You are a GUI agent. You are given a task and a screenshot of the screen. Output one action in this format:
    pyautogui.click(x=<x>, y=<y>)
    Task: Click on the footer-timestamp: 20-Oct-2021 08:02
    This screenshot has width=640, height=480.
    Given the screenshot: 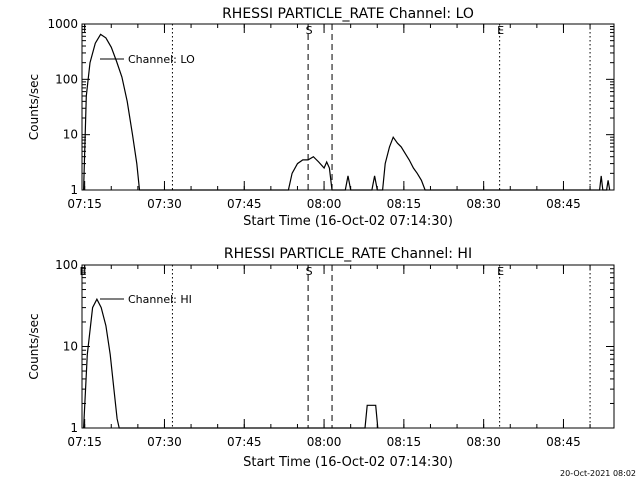 What is the action you would take?
    pyautogui.click(x=598, y=473)
    